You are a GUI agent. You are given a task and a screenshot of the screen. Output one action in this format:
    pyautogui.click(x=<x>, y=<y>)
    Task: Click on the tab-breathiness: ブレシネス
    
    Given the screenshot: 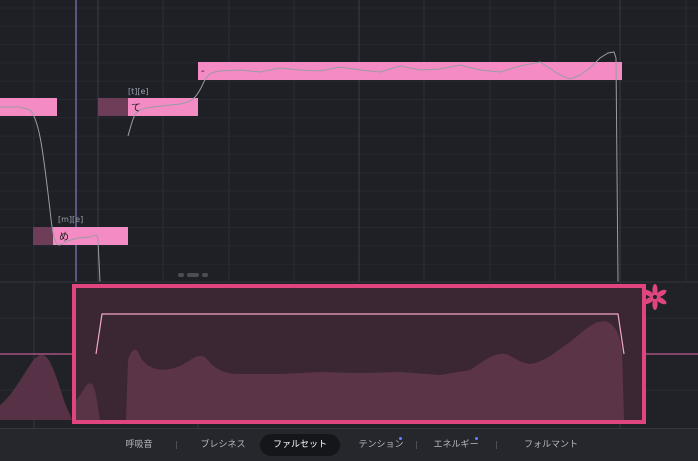 What is the action you would take?
    pyautogui.click(x=223, y=445)
    